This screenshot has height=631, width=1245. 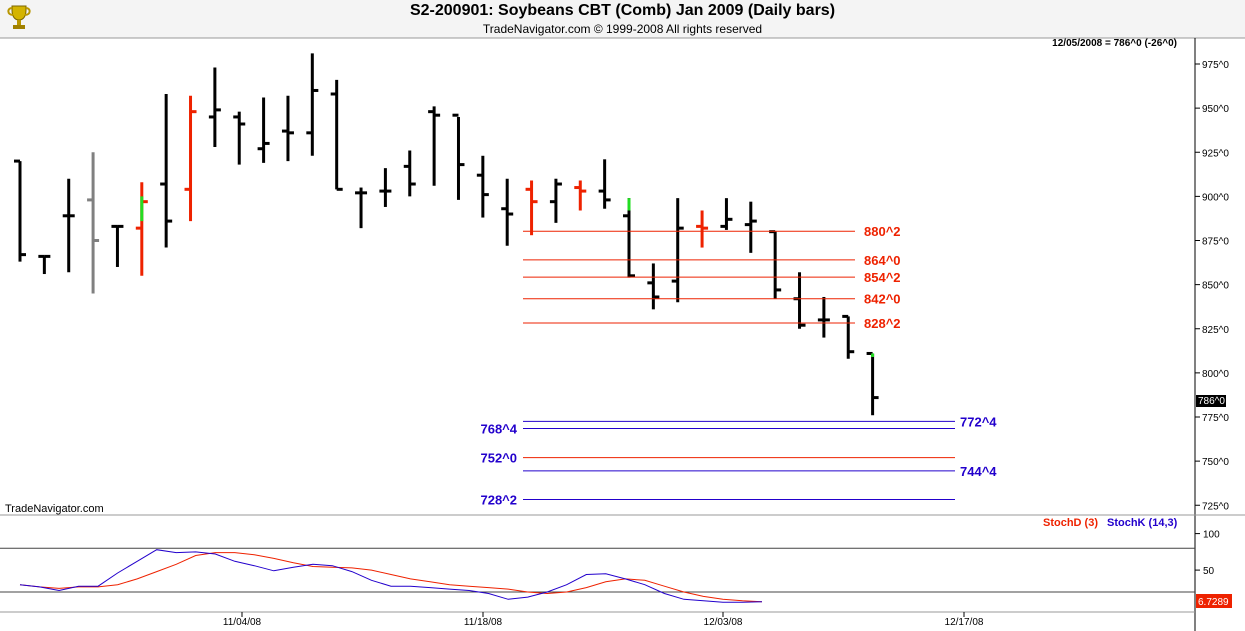 I want to click on x-tick-label: 11/18/08, so click(x=483, y=622).